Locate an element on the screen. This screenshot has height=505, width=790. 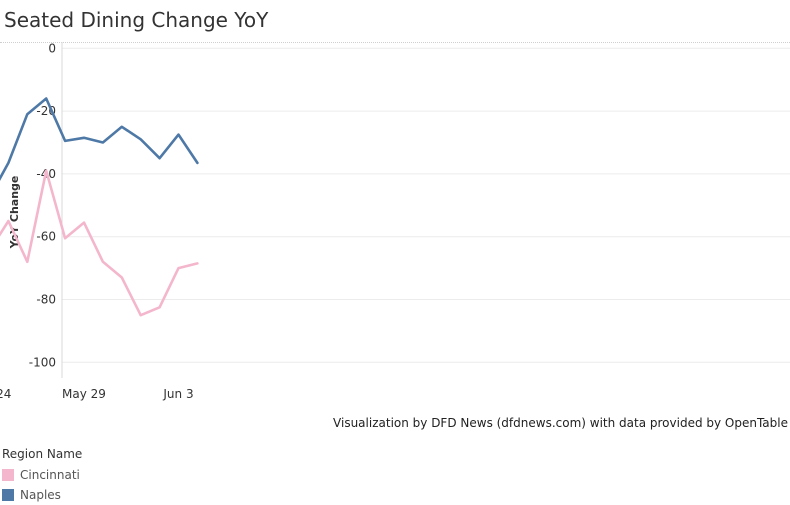
y-axis-label: YoY Change is located at coordinates (14, 213).